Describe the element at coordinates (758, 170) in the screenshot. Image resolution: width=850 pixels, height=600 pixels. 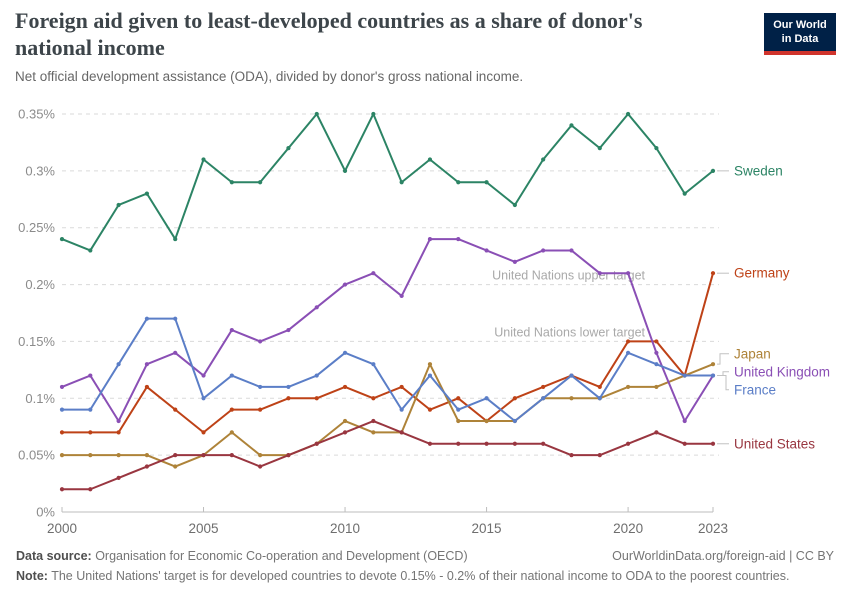
I see `series-label-sweden: Sweden` at that location.